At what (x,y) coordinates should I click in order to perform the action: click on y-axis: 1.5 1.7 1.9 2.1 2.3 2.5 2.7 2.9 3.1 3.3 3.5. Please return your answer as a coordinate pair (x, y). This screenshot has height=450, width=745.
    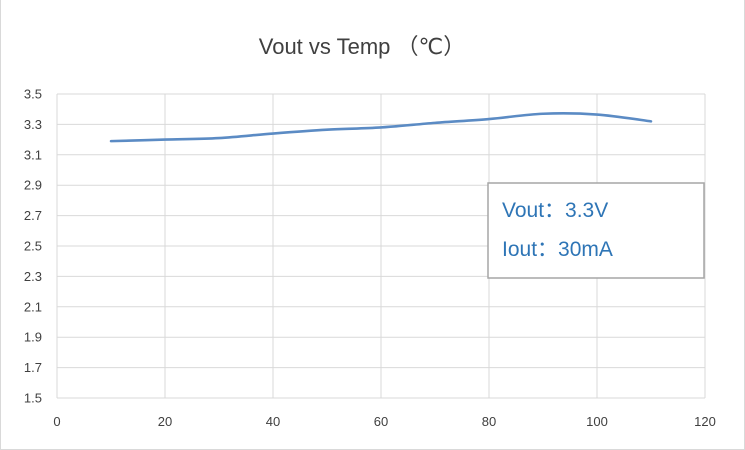
    Looking at the image, I should click on (33, 246).